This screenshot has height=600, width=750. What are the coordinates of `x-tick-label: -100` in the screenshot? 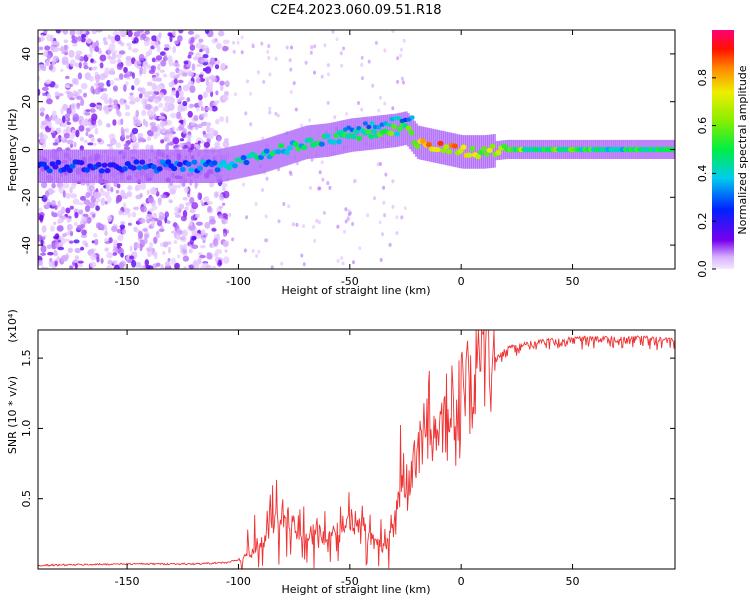 It's located at (238, 581).